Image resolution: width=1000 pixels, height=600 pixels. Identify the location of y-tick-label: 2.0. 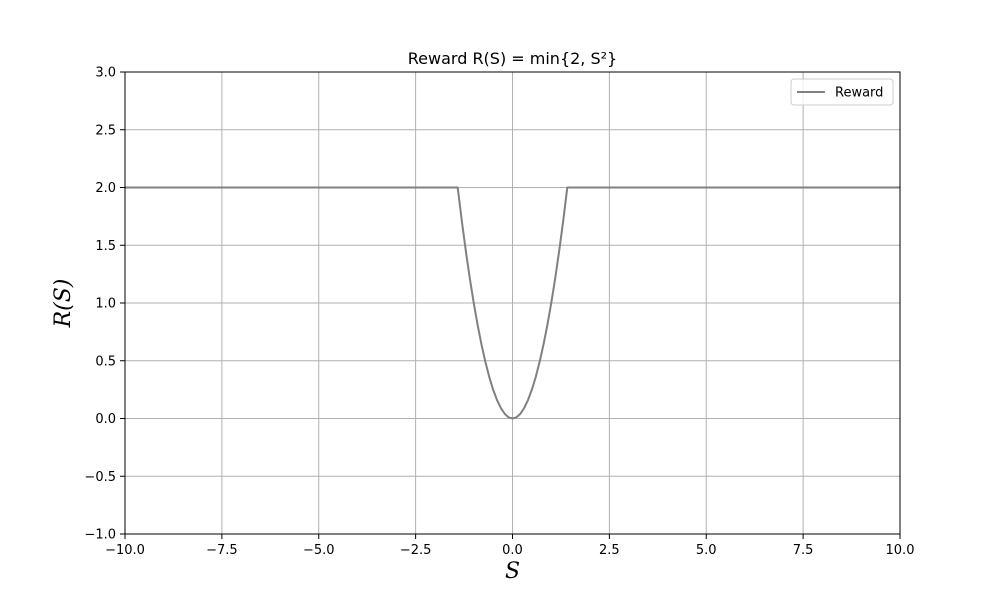
(105, 188).